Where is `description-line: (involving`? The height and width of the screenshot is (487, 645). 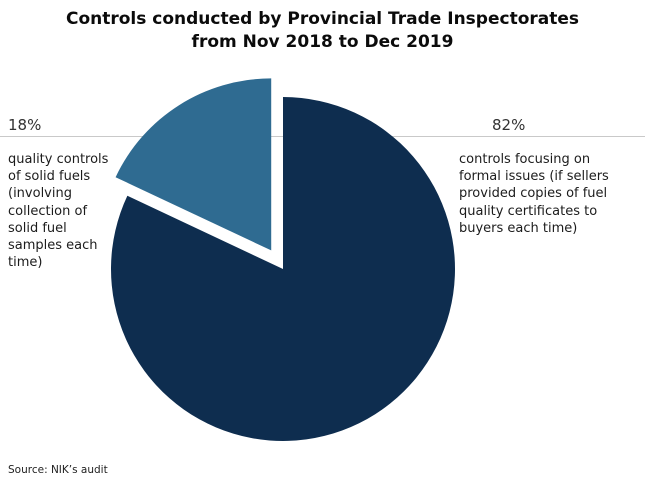
description-line: (involving is located at coordinates (40, 194).